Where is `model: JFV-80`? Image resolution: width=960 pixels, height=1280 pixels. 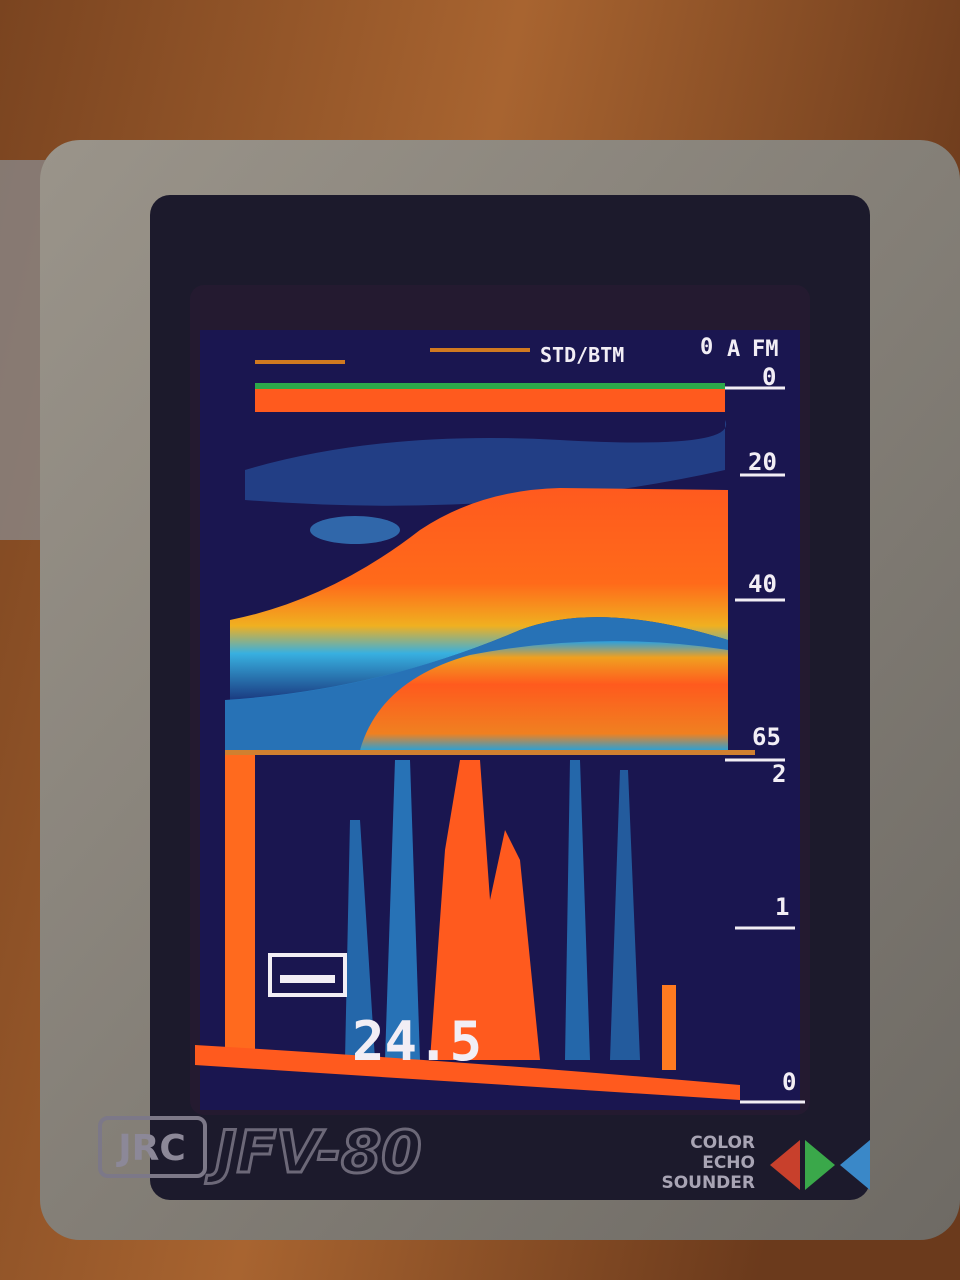
model: JFV-80 is located at coordinates (313, 1152).